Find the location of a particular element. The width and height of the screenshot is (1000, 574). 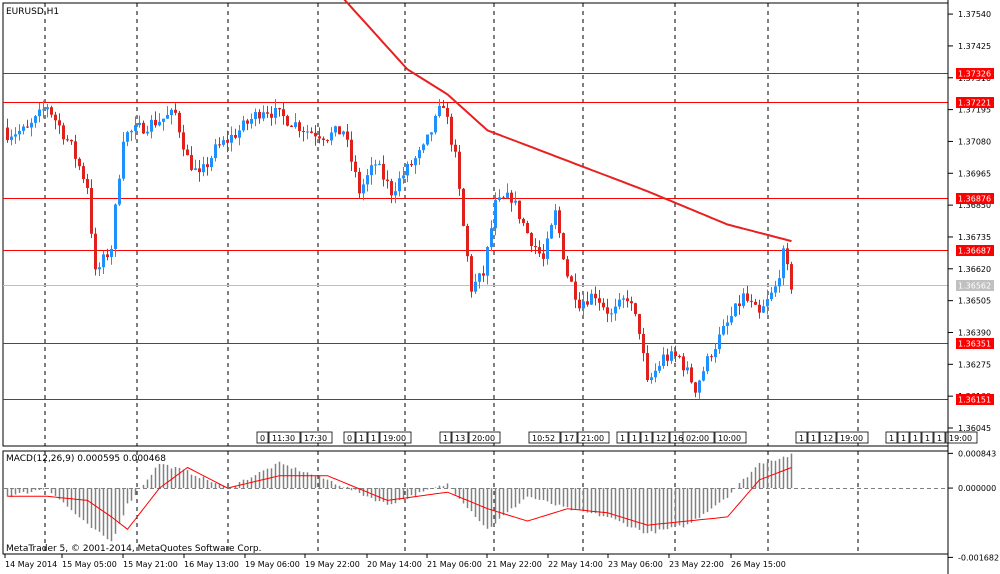

time-tick-label: 22 May 14:00 is located at coordinates (575, 564).